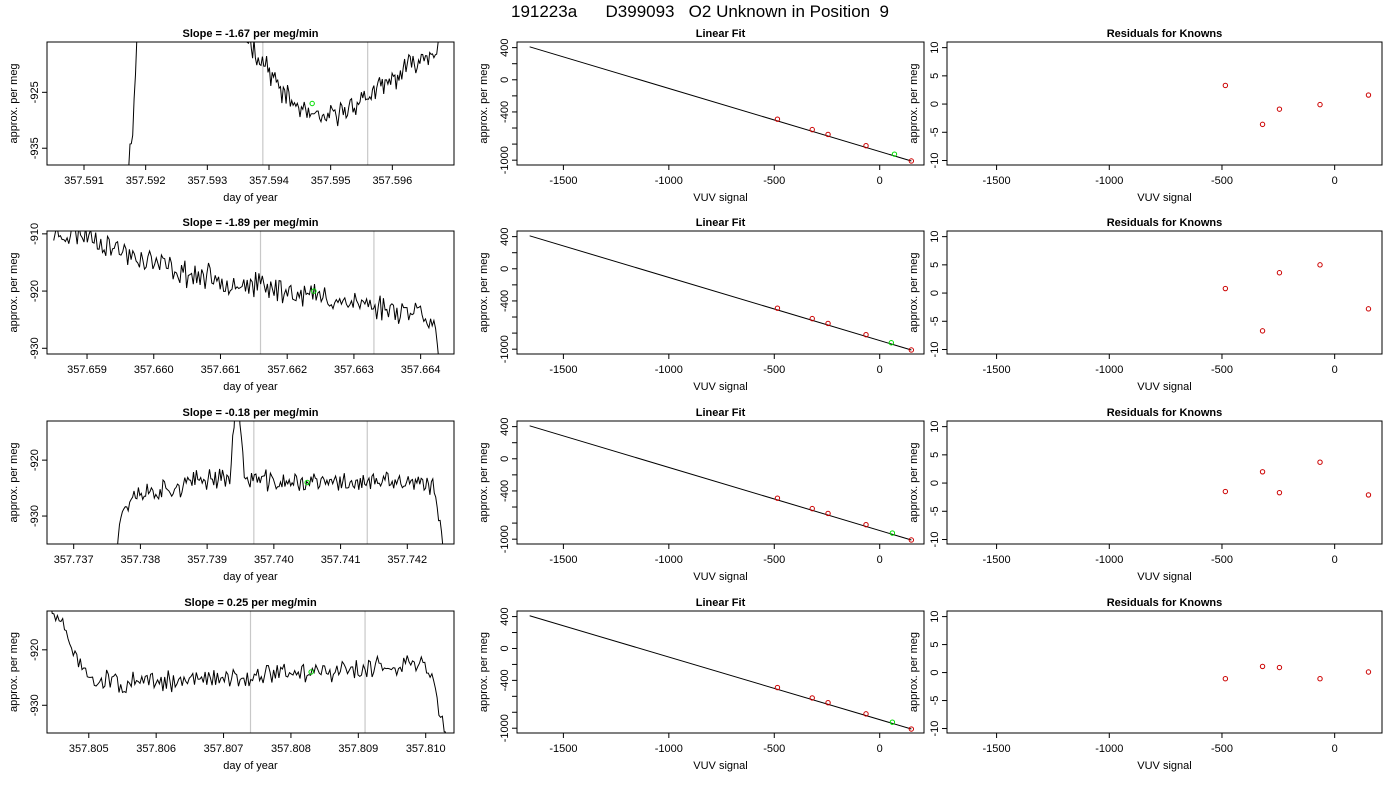 The image size is (1400, 800). I want to click on signal-trace, so click(283, 103).